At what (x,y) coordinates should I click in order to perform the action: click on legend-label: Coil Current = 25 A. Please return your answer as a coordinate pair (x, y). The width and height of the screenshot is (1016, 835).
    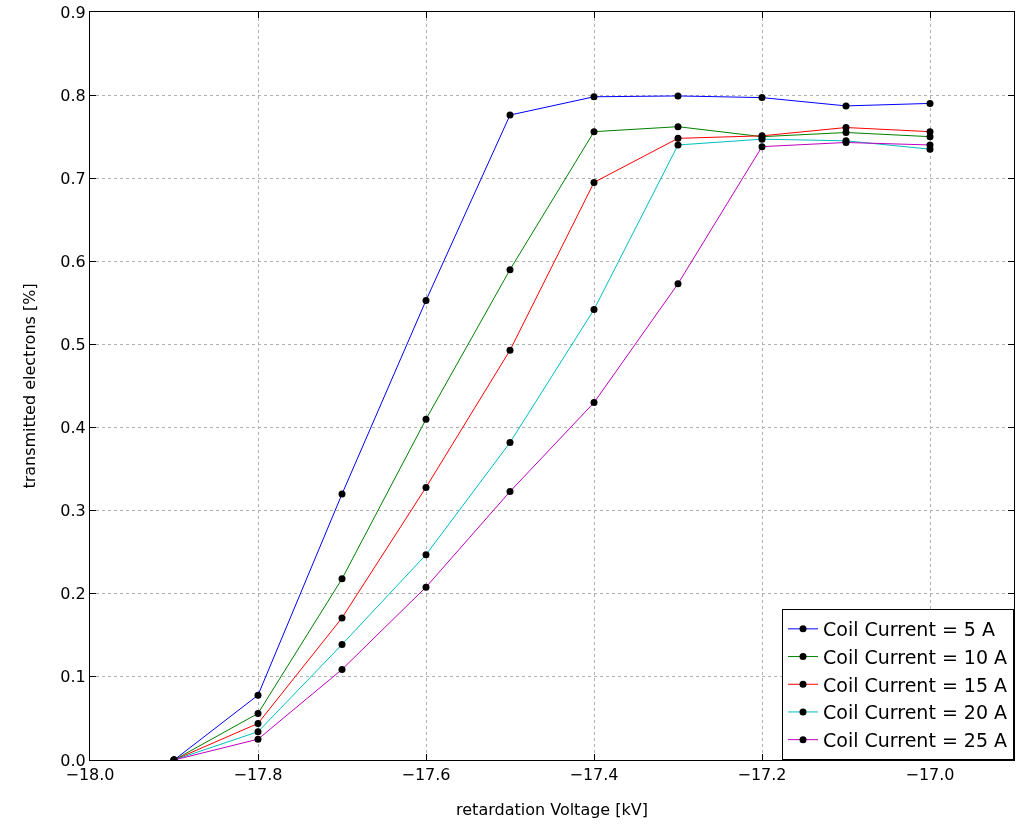
    Looking at the image, I should click on (915, 740).